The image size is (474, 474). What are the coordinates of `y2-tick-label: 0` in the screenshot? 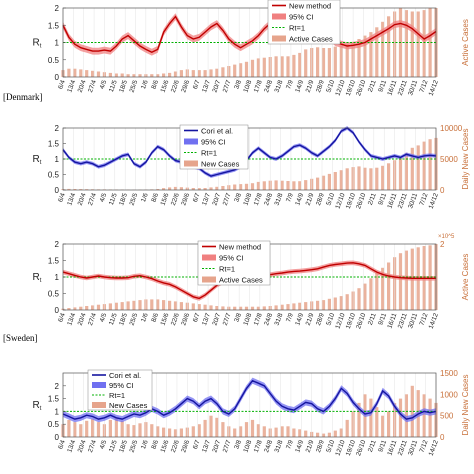 It's located at (442, 190).